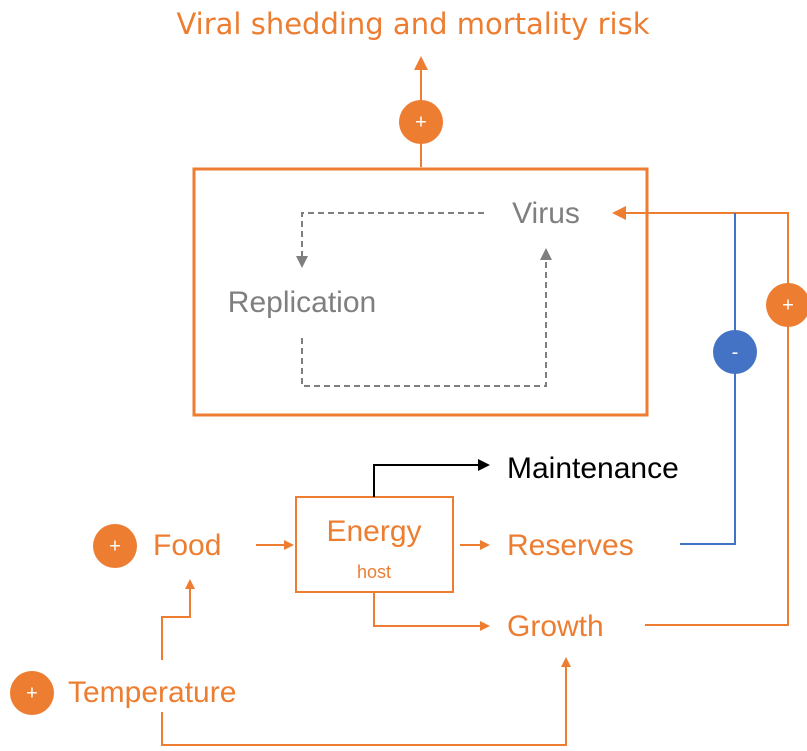 The width and height of the screenshot is (807, 751). I want to click on title: Viral shedding and mortality risk, so click(412, 24).